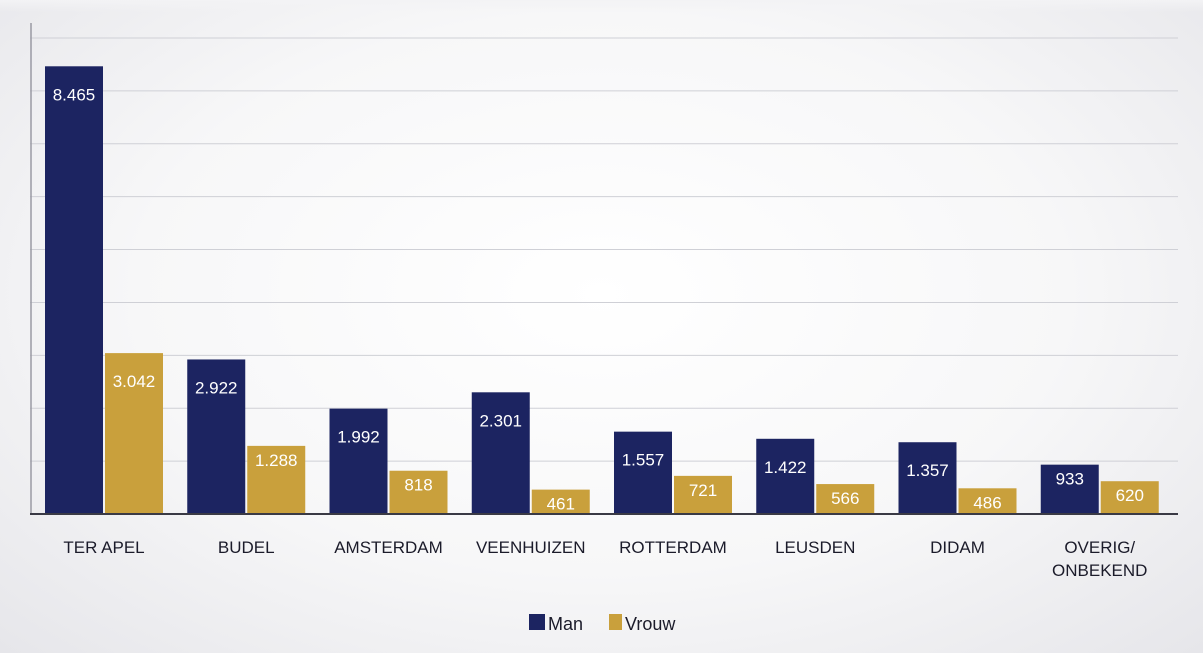  What do you see at coordinates (358, 437) in the screenshot?
I see `value-label-man: 1.992` at bounding box center [358, 437].